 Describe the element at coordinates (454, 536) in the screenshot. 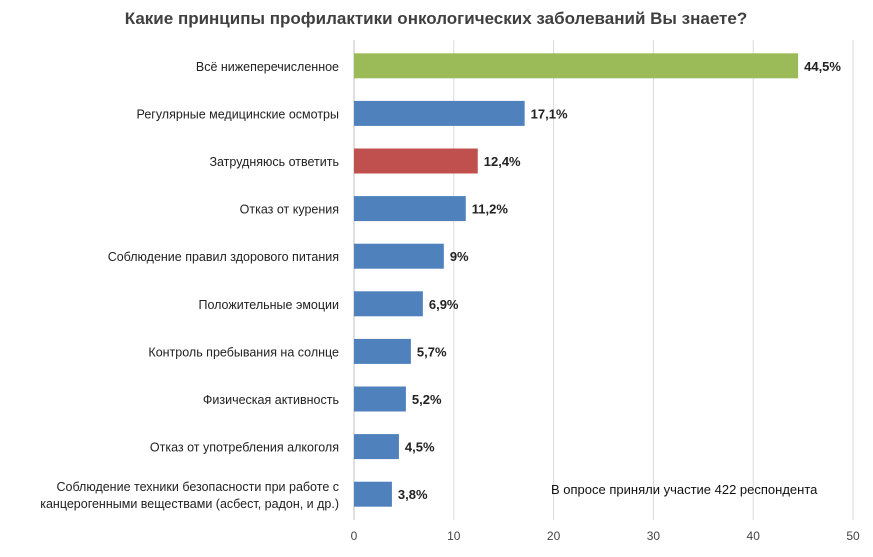

I see `x-tick-label: 10` at that location.